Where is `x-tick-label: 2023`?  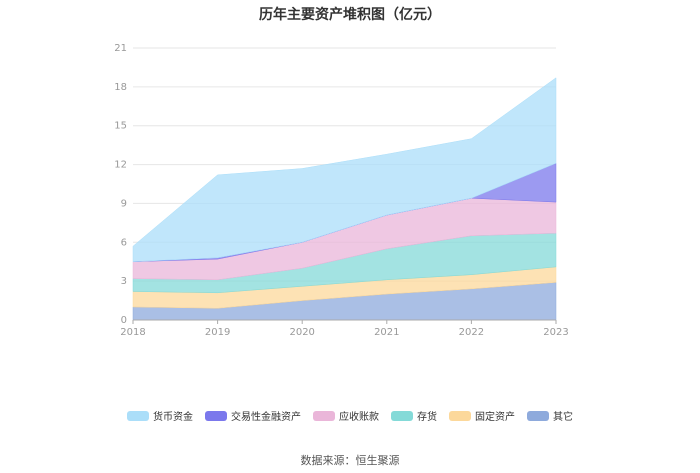 x-tick-label: 2023 is located at coordinates (555, 332).